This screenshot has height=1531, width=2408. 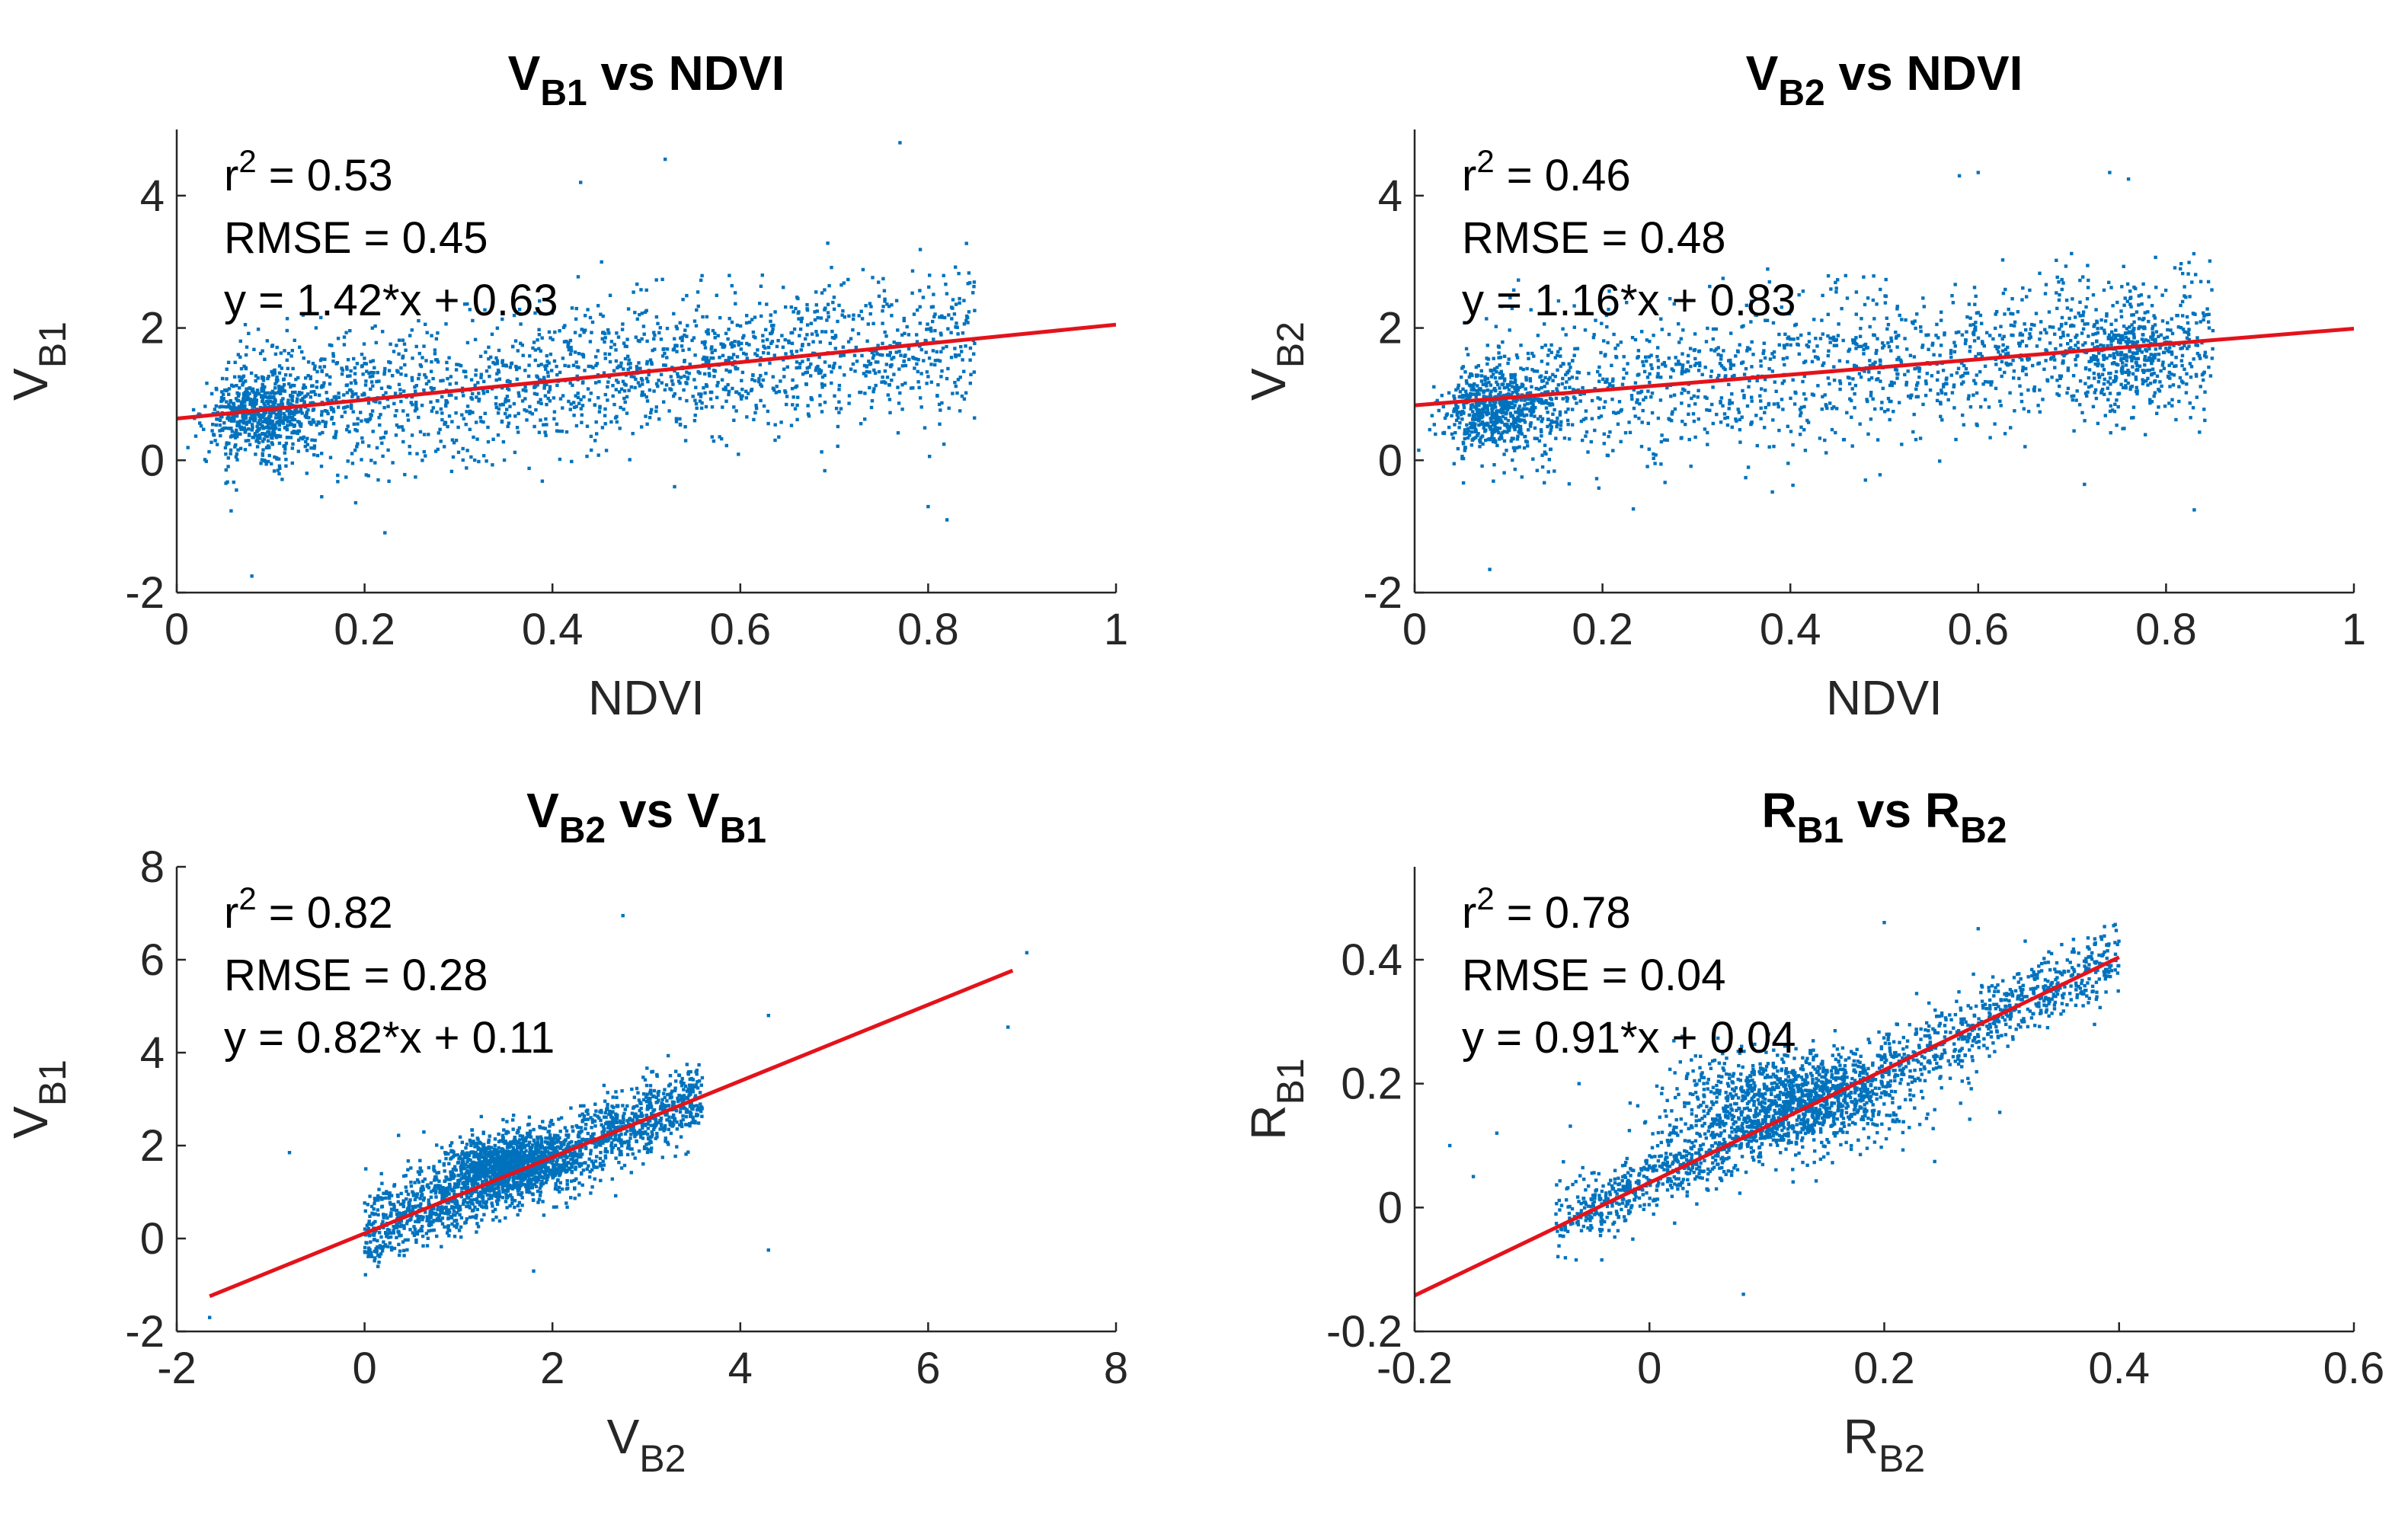 I want to click on title-main: V, so click(x=1762, y=73).